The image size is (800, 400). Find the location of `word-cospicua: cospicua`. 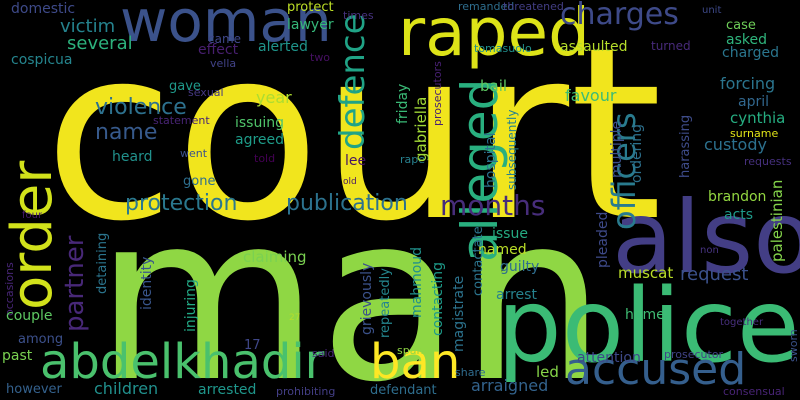

word-cospicua: cospicua is located at coordinates (42, 60).